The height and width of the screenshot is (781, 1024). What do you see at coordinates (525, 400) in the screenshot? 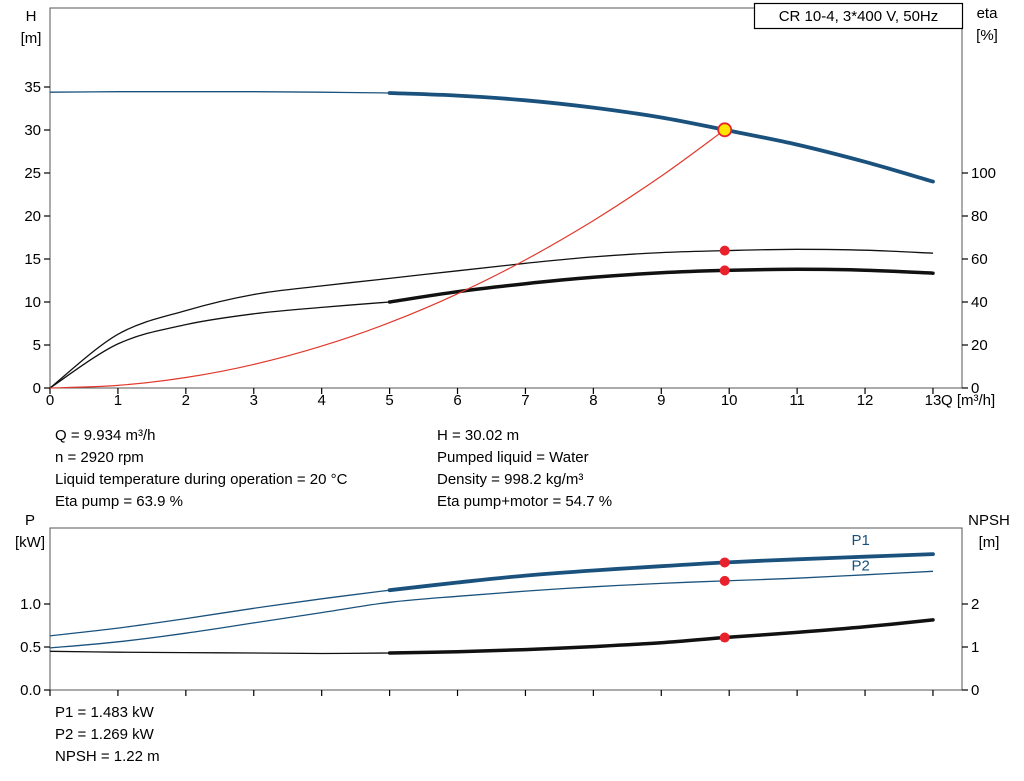
I see `x-tick-label: 7` at bounding box center [525, 400].